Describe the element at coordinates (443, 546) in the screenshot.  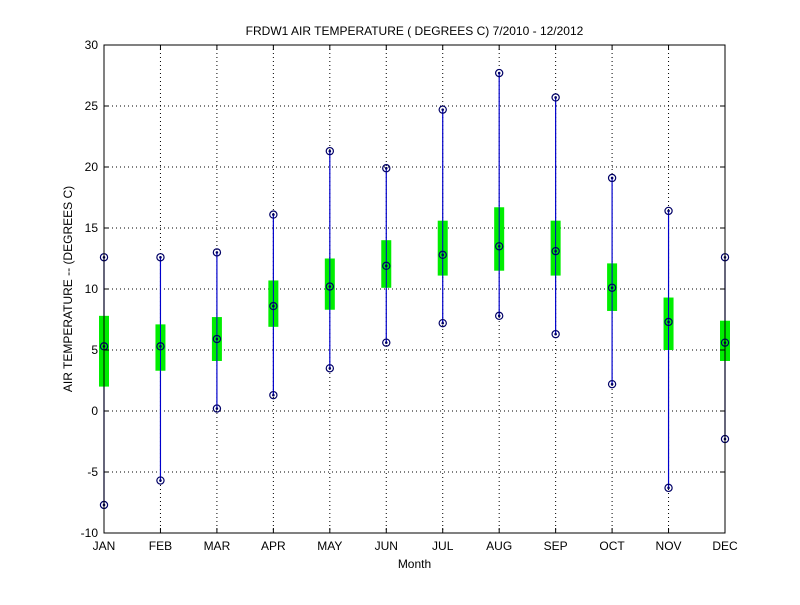
I see `x-tick-label: JUL` at that location.